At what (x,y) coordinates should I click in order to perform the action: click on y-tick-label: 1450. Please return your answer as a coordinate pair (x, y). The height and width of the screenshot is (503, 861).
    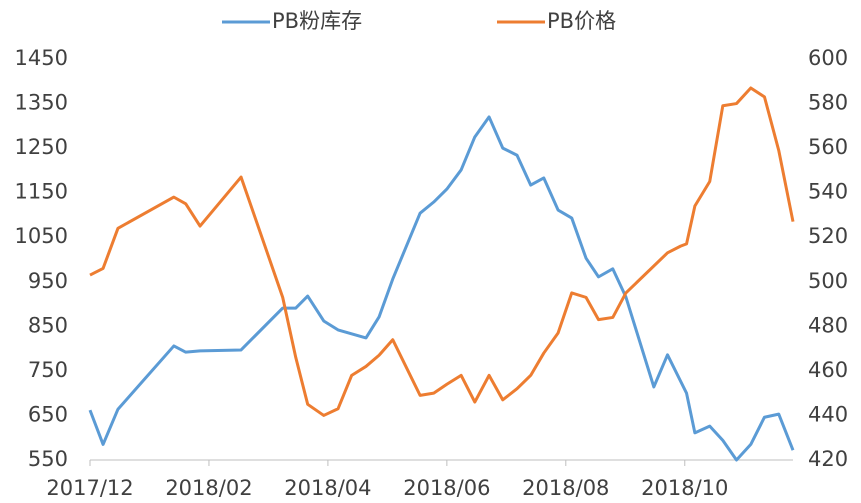
    Looking at the image, I should click on (41, 58).